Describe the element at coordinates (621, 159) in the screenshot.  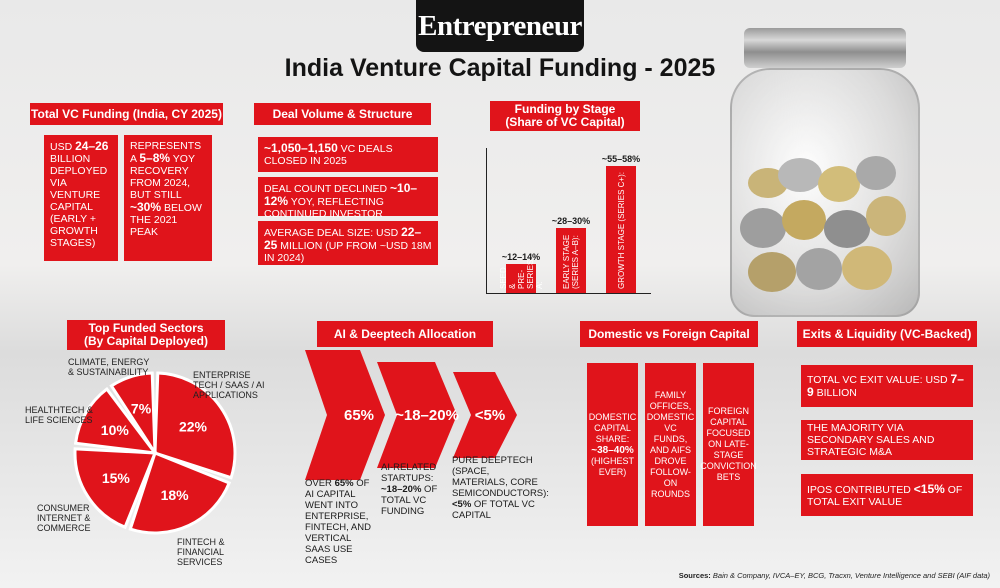
I see `stage-bar-value-3: ~55–58%` at that location.